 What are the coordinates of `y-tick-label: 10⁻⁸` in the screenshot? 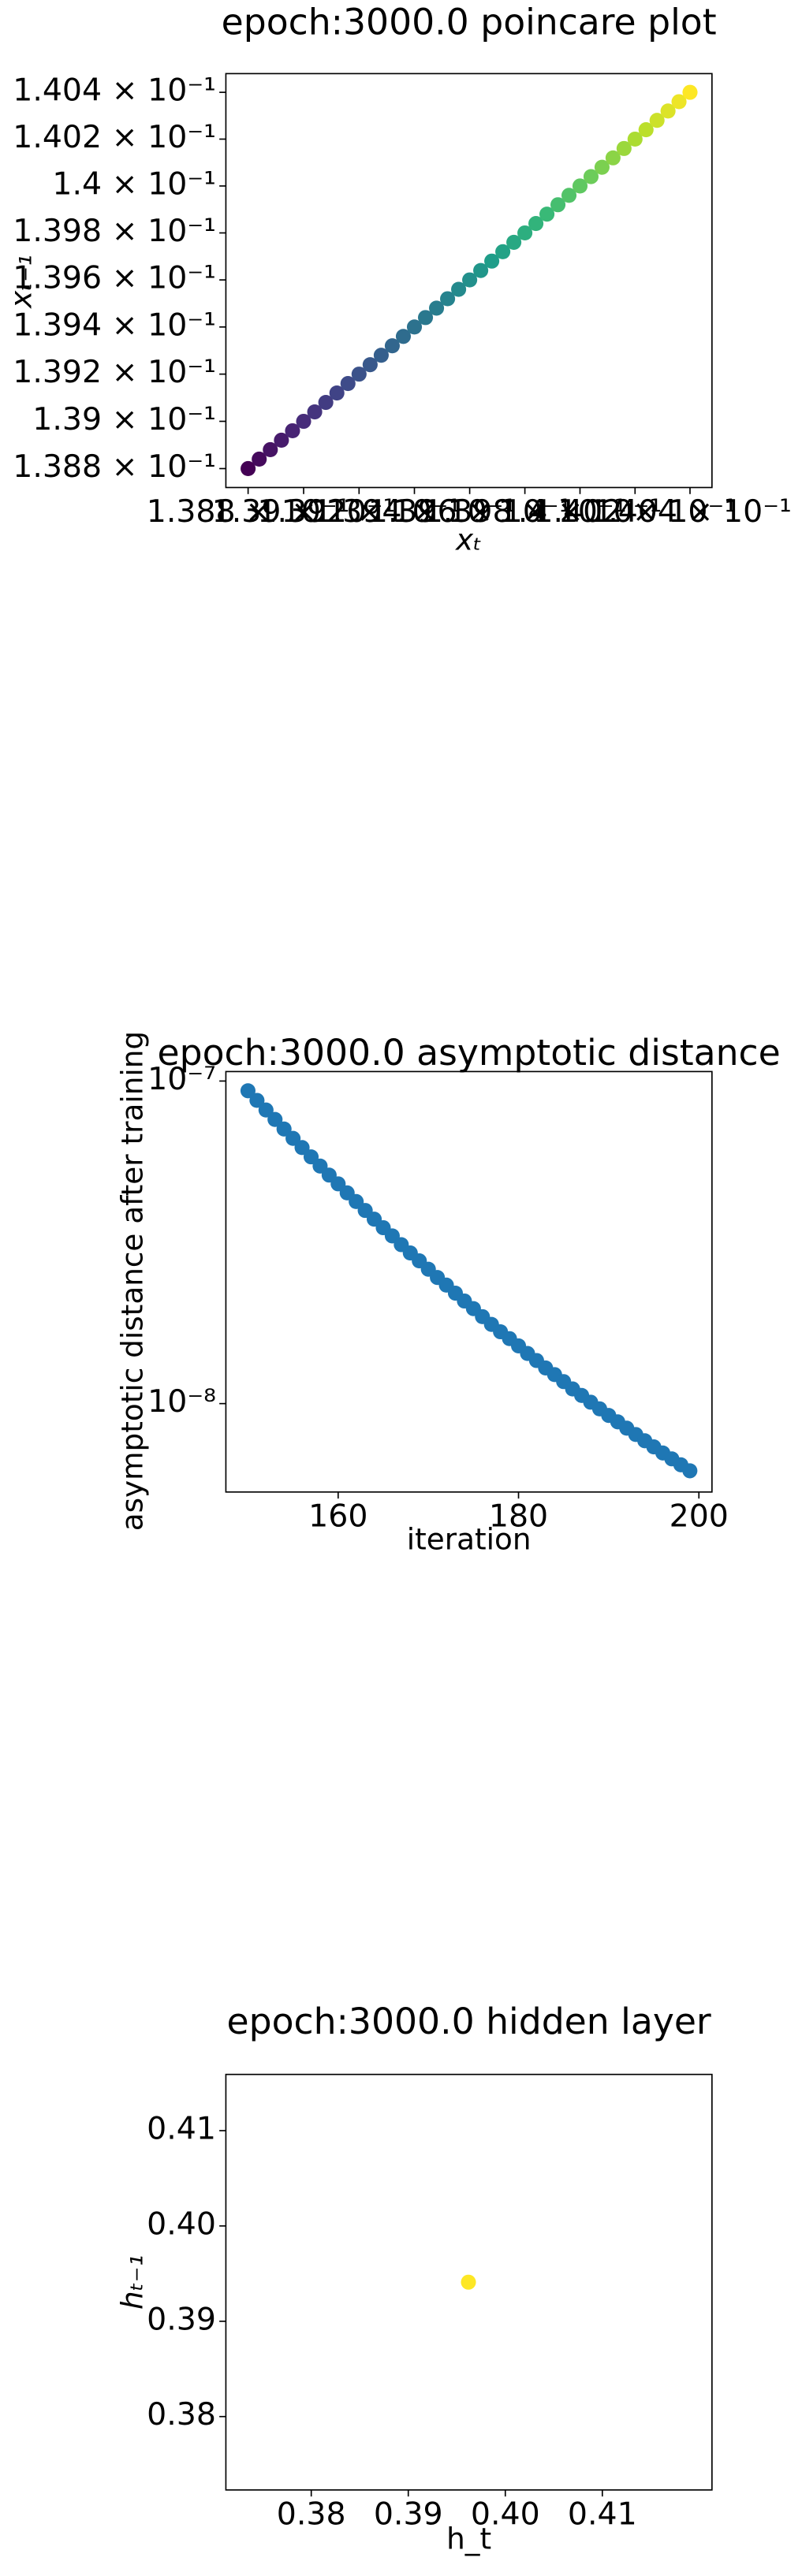 It's located at (181, 1401).